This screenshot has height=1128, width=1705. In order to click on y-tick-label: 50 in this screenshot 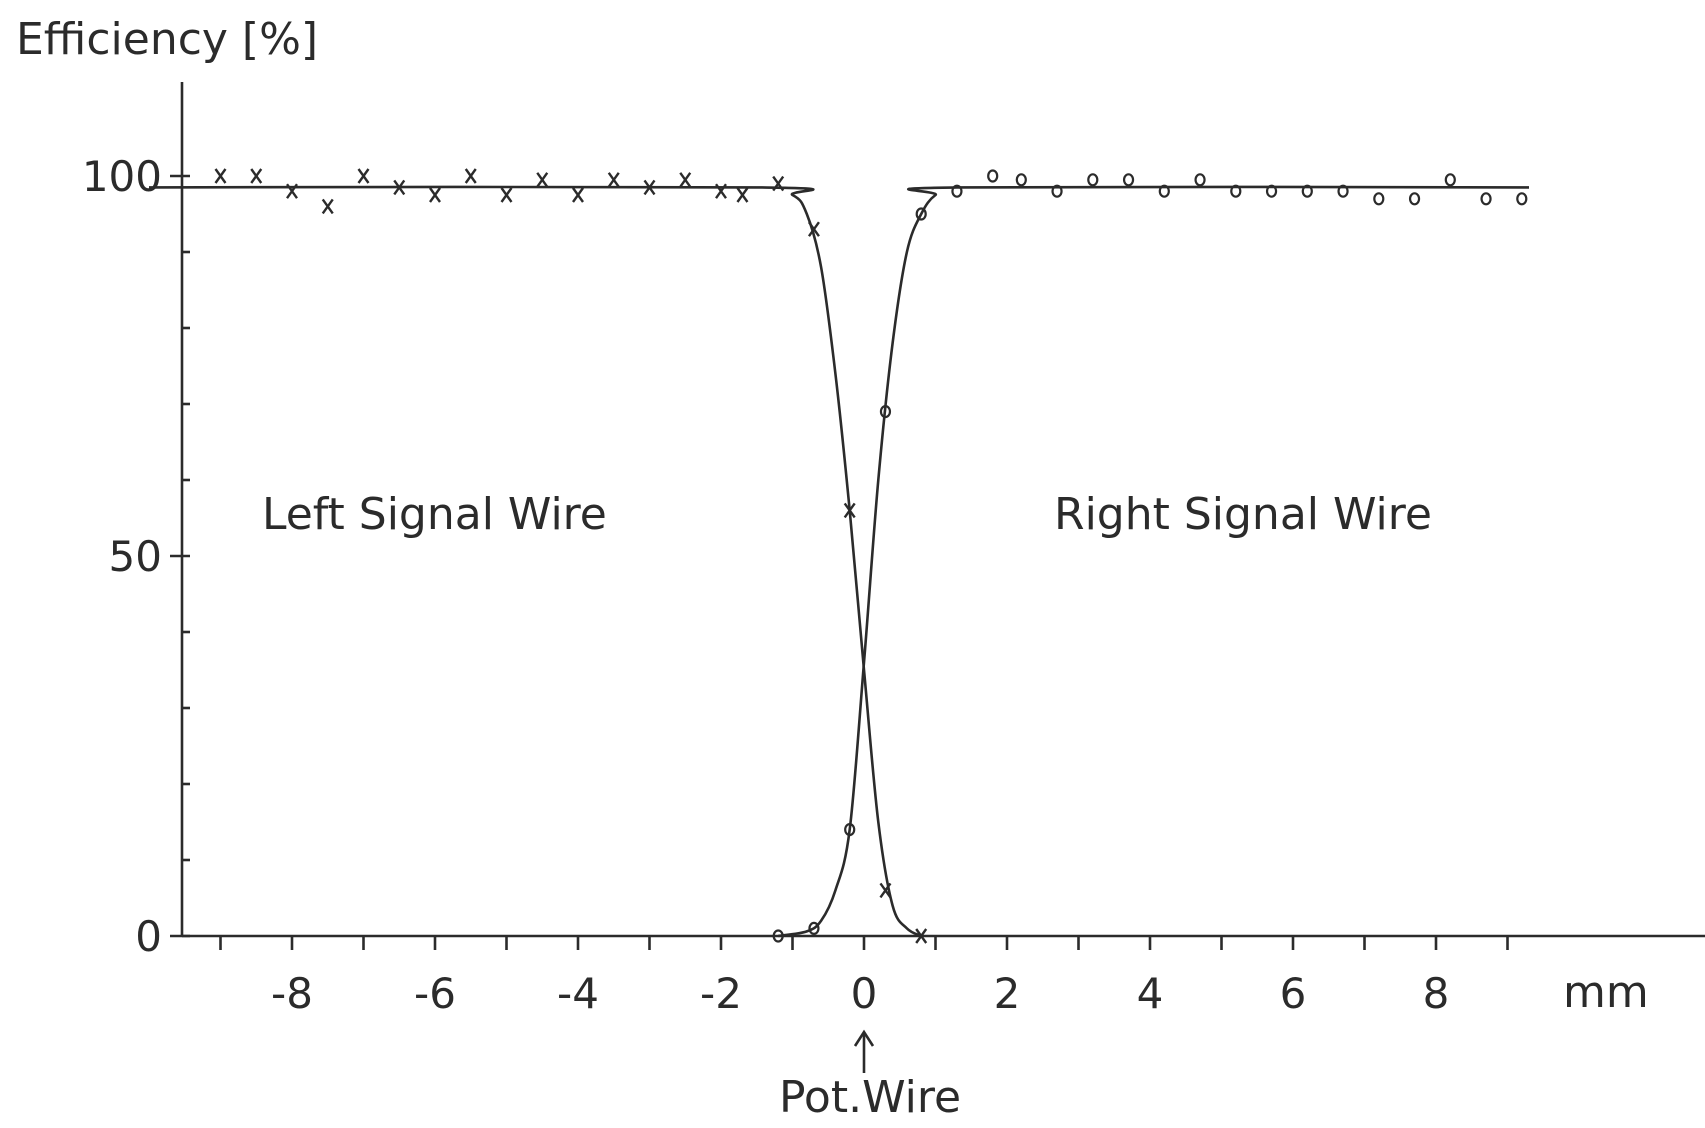, I will do `click(135, 556)`.